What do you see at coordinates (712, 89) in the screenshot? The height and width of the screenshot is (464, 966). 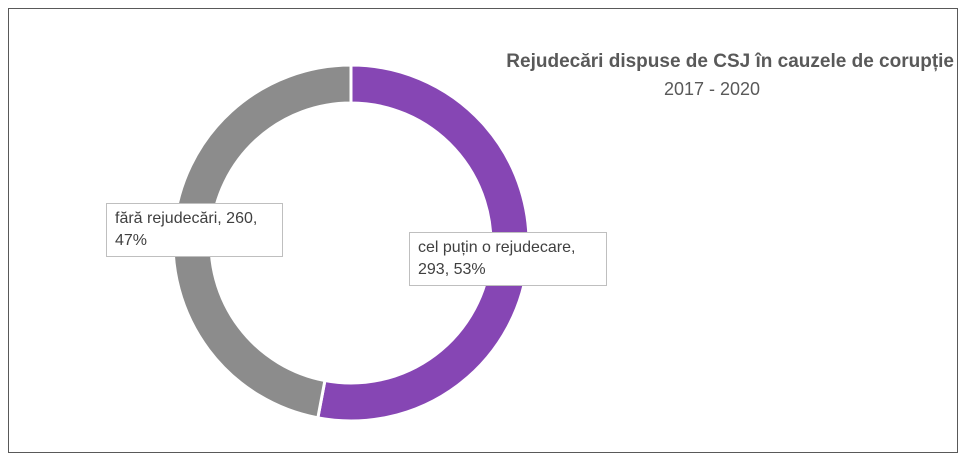 I see `chart-subtitle: 2017 - 2020` at bounding box center [712, 89].